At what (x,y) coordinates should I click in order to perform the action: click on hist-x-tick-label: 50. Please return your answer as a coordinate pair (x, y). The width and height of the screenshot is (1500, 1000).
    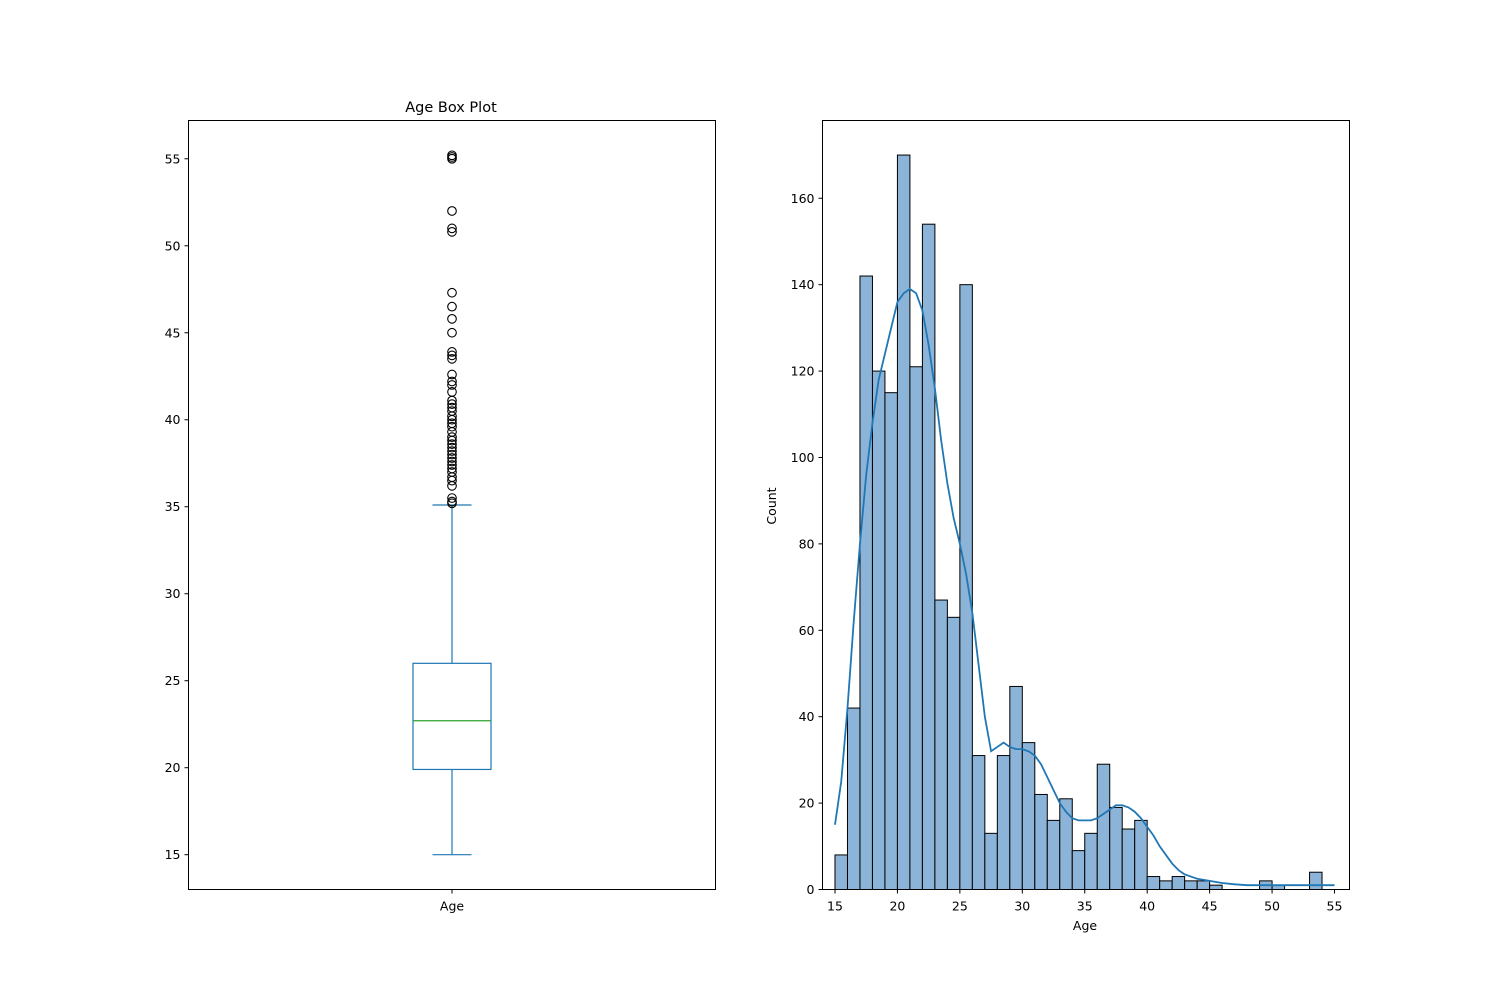
    Looking at the image, I should click on (1272, 906).